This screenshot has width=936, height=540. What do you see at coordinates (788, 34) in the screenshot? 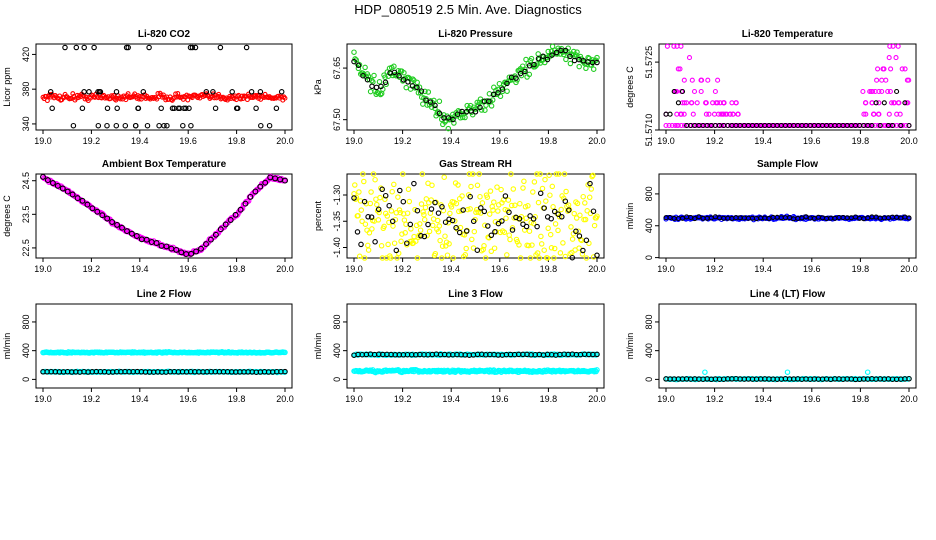
I see `panel-title: Li-820 Temperature` at bounding box center [788, 34].